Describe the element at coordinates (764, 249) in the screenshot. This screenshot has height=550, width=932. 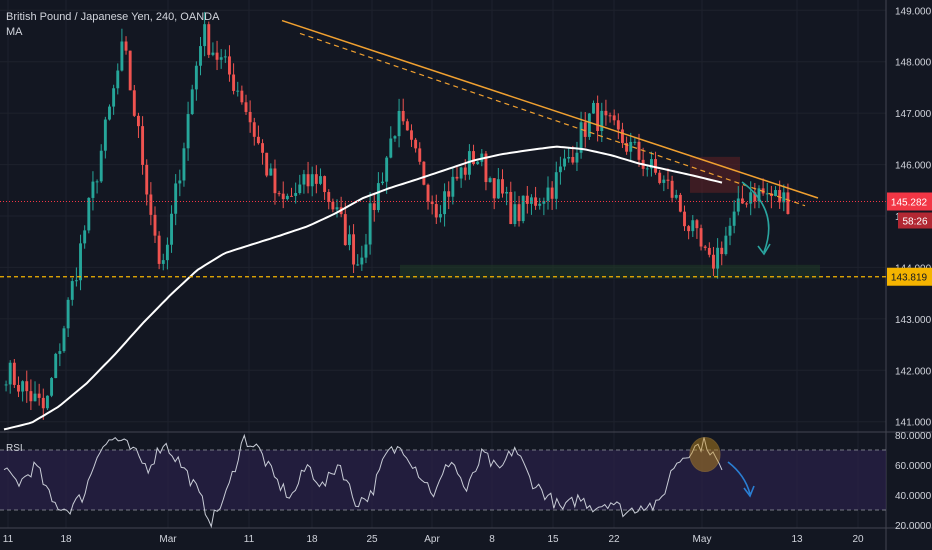
I see `forecast-arrow-head` at that location.